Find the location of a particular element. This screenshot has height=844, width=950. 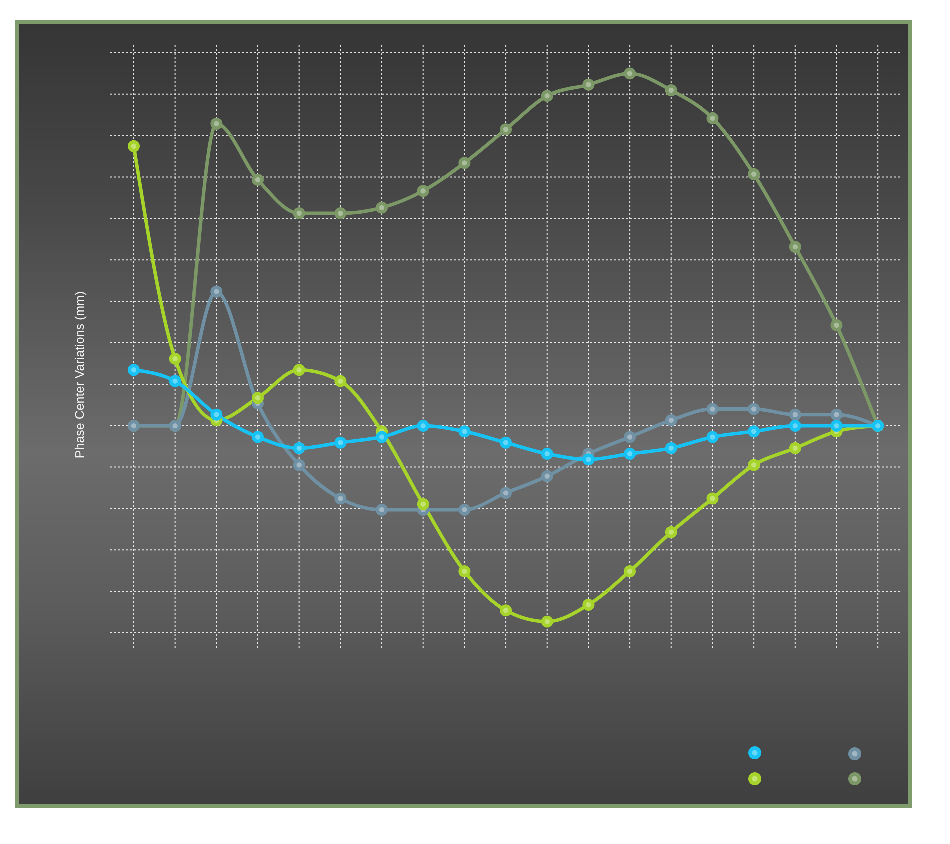

y-axis-title: Phase Center Variations (mm) is located at coordinates (80, 375).